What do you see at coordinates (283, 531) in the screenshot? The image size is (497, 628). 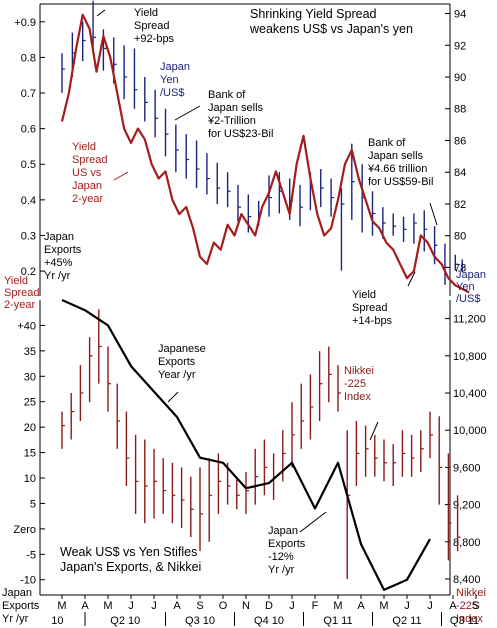 I see `annotation-exports-trough-line-1: Japan` at bounding box center [283, 531].